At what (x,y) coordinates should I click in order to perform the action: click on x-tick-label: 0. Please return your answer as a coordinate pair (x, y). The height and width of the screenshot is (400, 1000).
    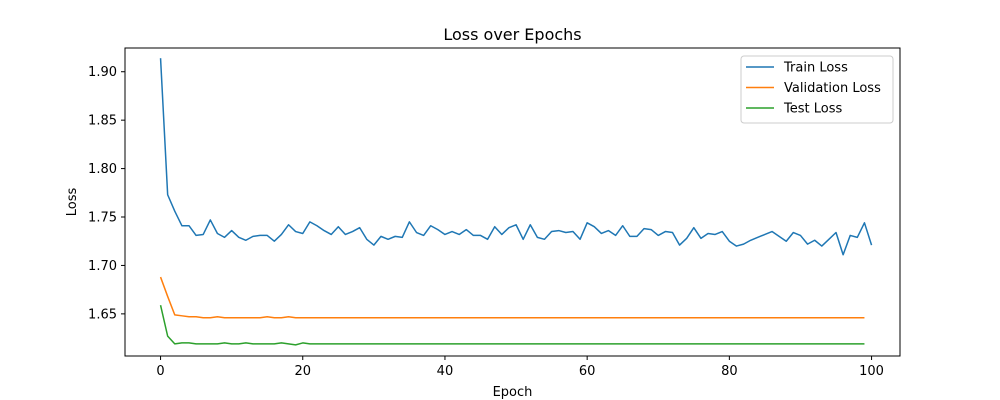
    Looking at the image, I should click on (160, 371).